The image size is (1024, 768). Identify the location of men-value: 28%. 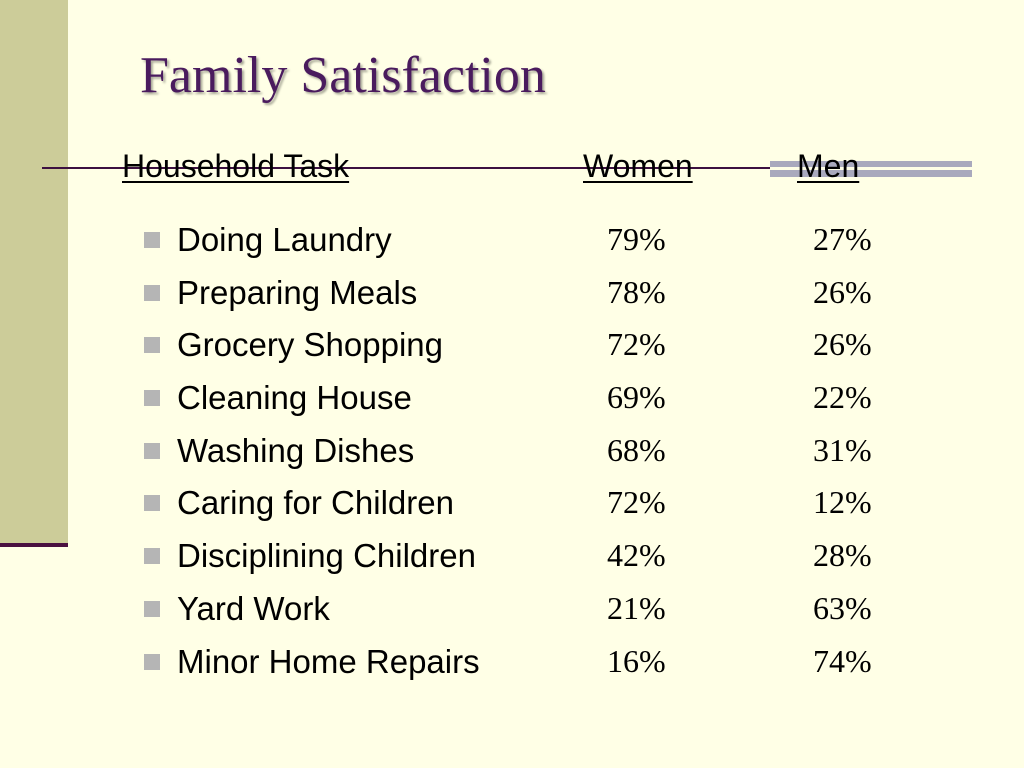
(842, 555).